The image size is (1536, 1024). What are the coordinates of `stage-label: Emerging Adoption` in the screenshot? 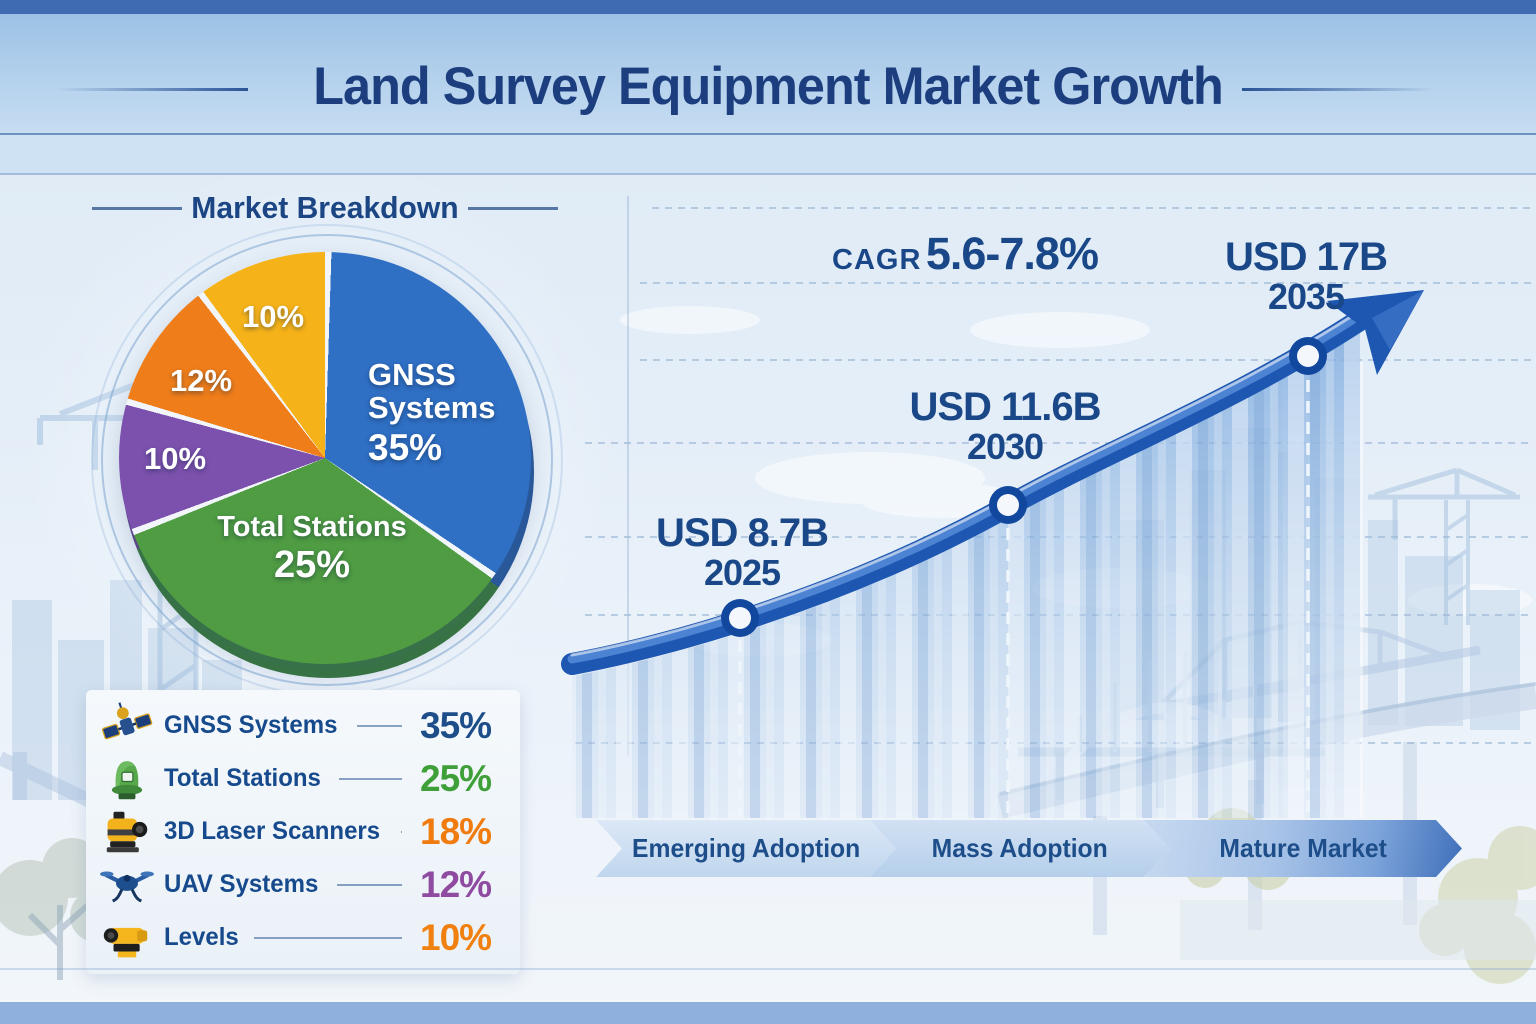 It's located at (746, 848).